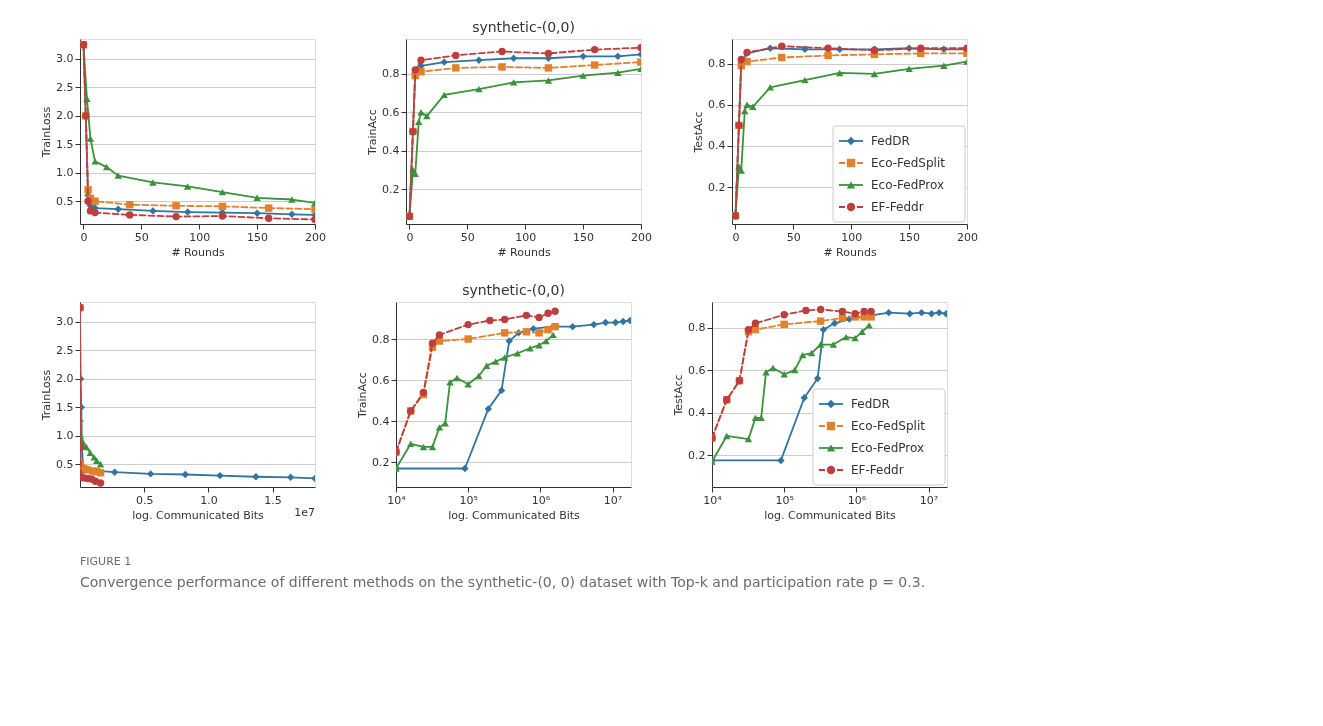  What do you see at coordinates (304, 512) in the screenshot?
I see `text: 1e7` at bounding box center [304, 512].